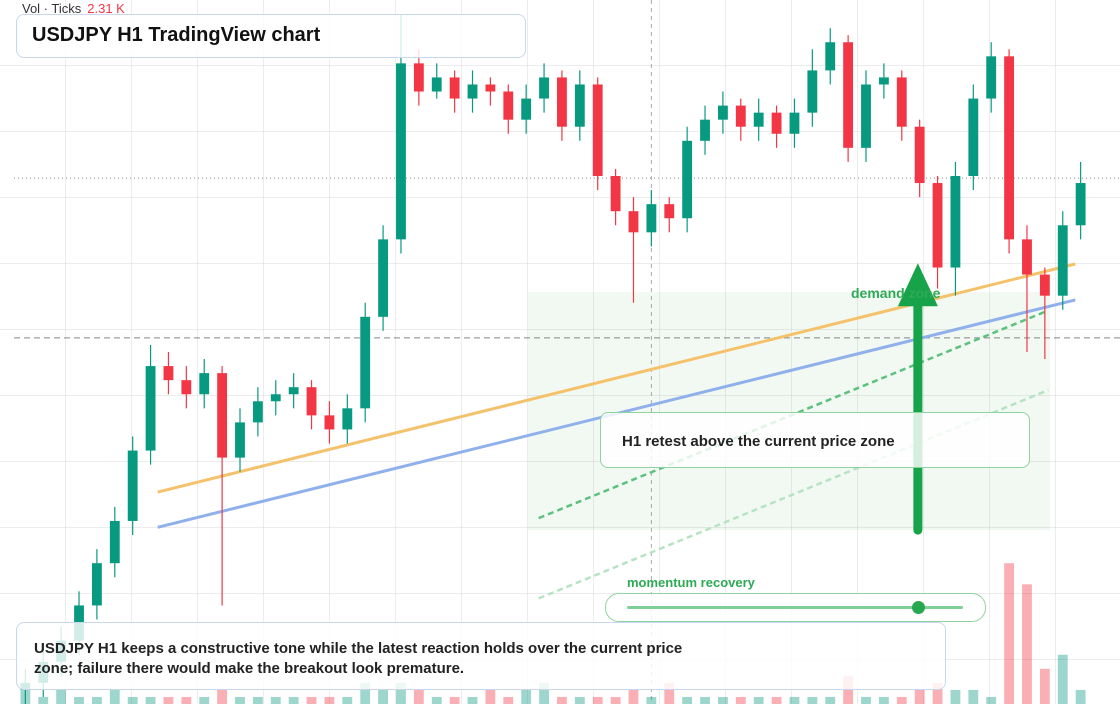  Describe the element at coordinates (917, 285) in the screenshot. I see `arrow-head` at that location.